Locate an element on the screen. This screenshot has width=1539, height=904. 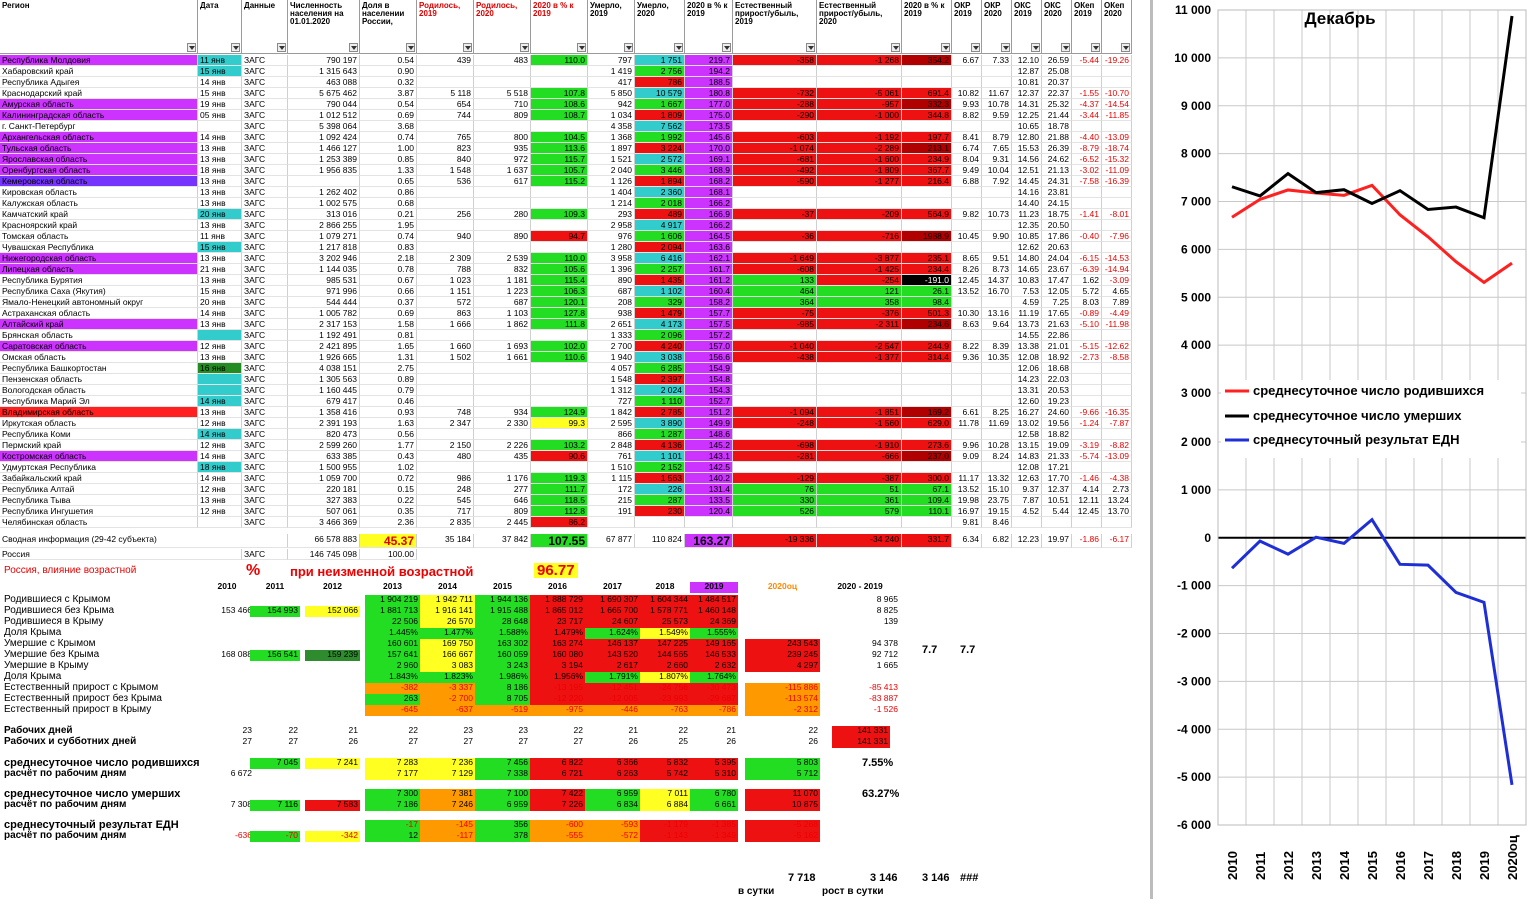
cell-s: 0.46 is located at coordinates (388, 401).